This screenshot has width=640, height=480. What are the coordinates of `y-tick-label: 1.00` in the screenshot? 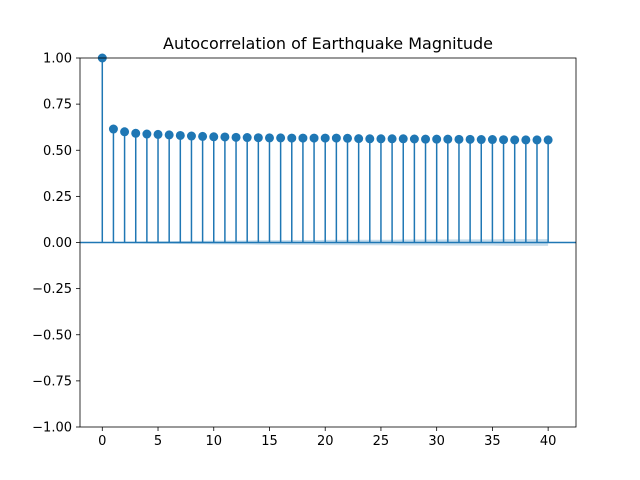 It's located at (57, 59).